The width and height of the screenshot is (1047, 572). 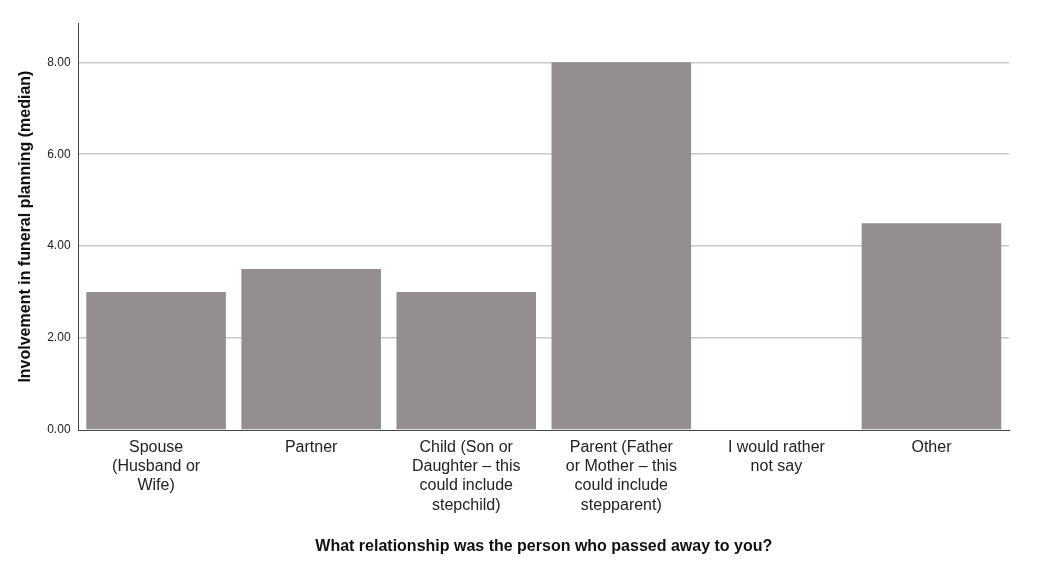 I want to click on y-tick-label: 8.00, so click(x=59, y=61).